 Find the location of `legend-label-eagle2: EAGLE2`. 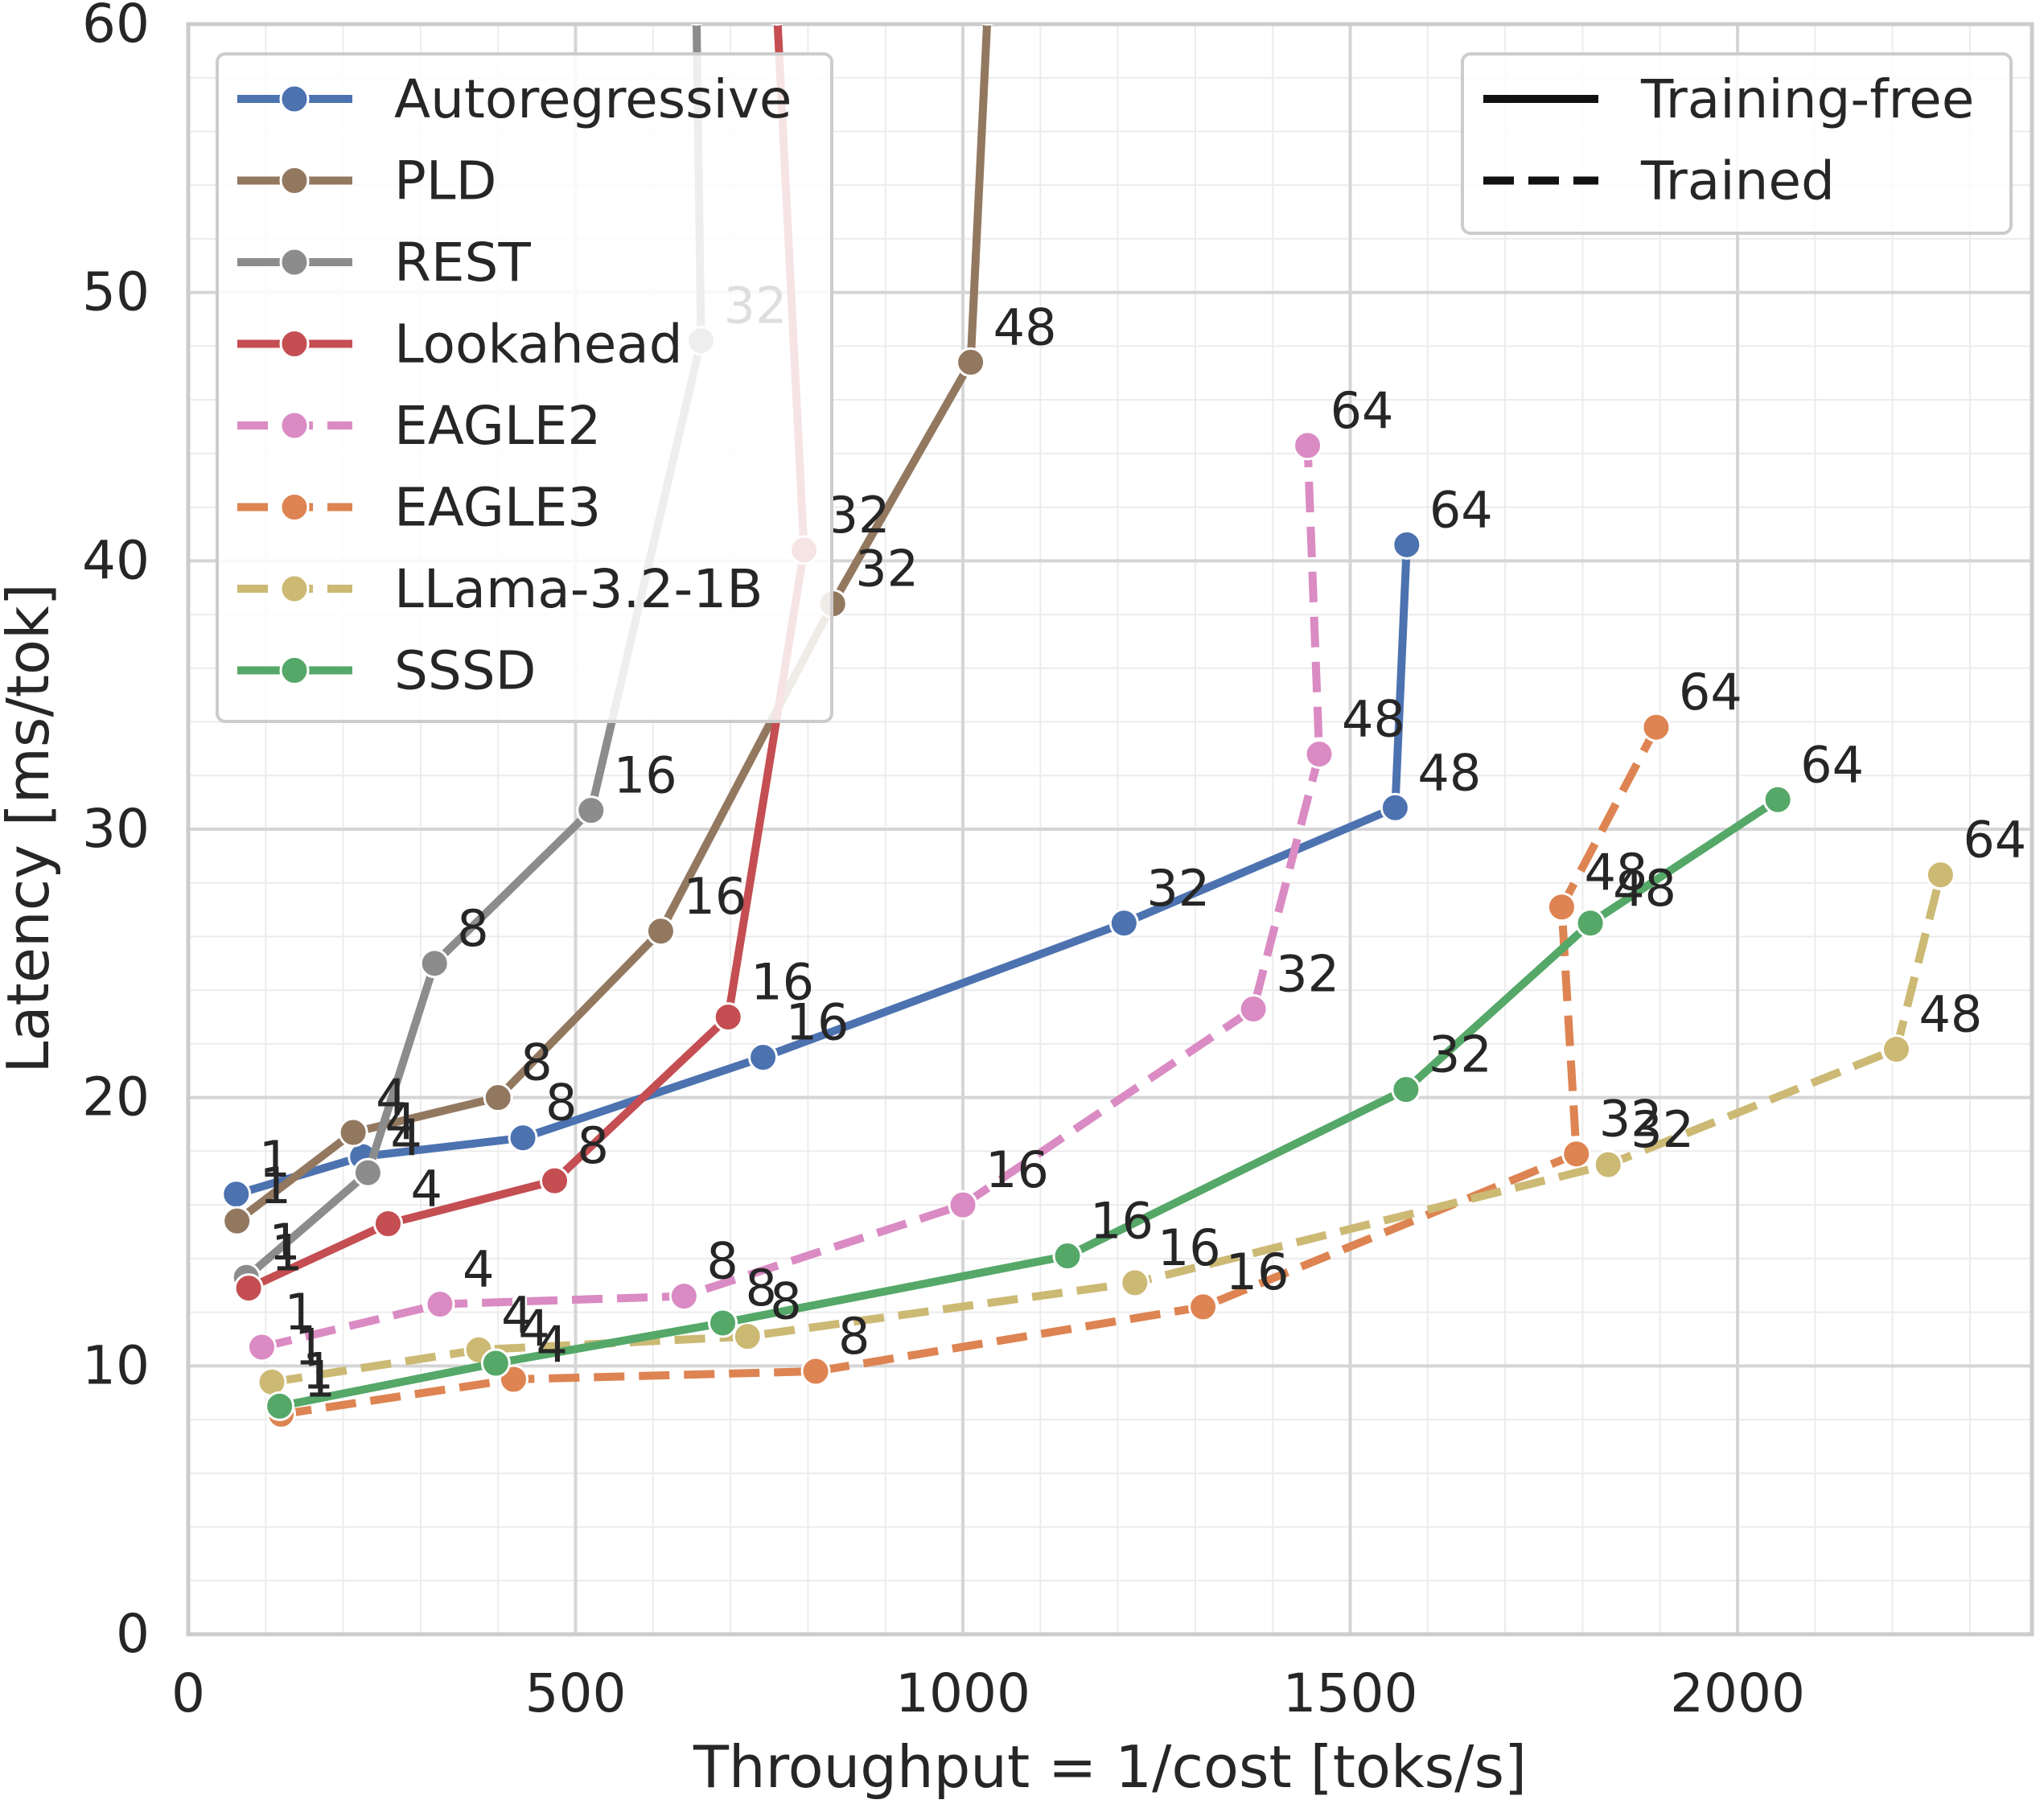

legend-label-eagle2: EAGLE2 is located at coordinates (498, 426).